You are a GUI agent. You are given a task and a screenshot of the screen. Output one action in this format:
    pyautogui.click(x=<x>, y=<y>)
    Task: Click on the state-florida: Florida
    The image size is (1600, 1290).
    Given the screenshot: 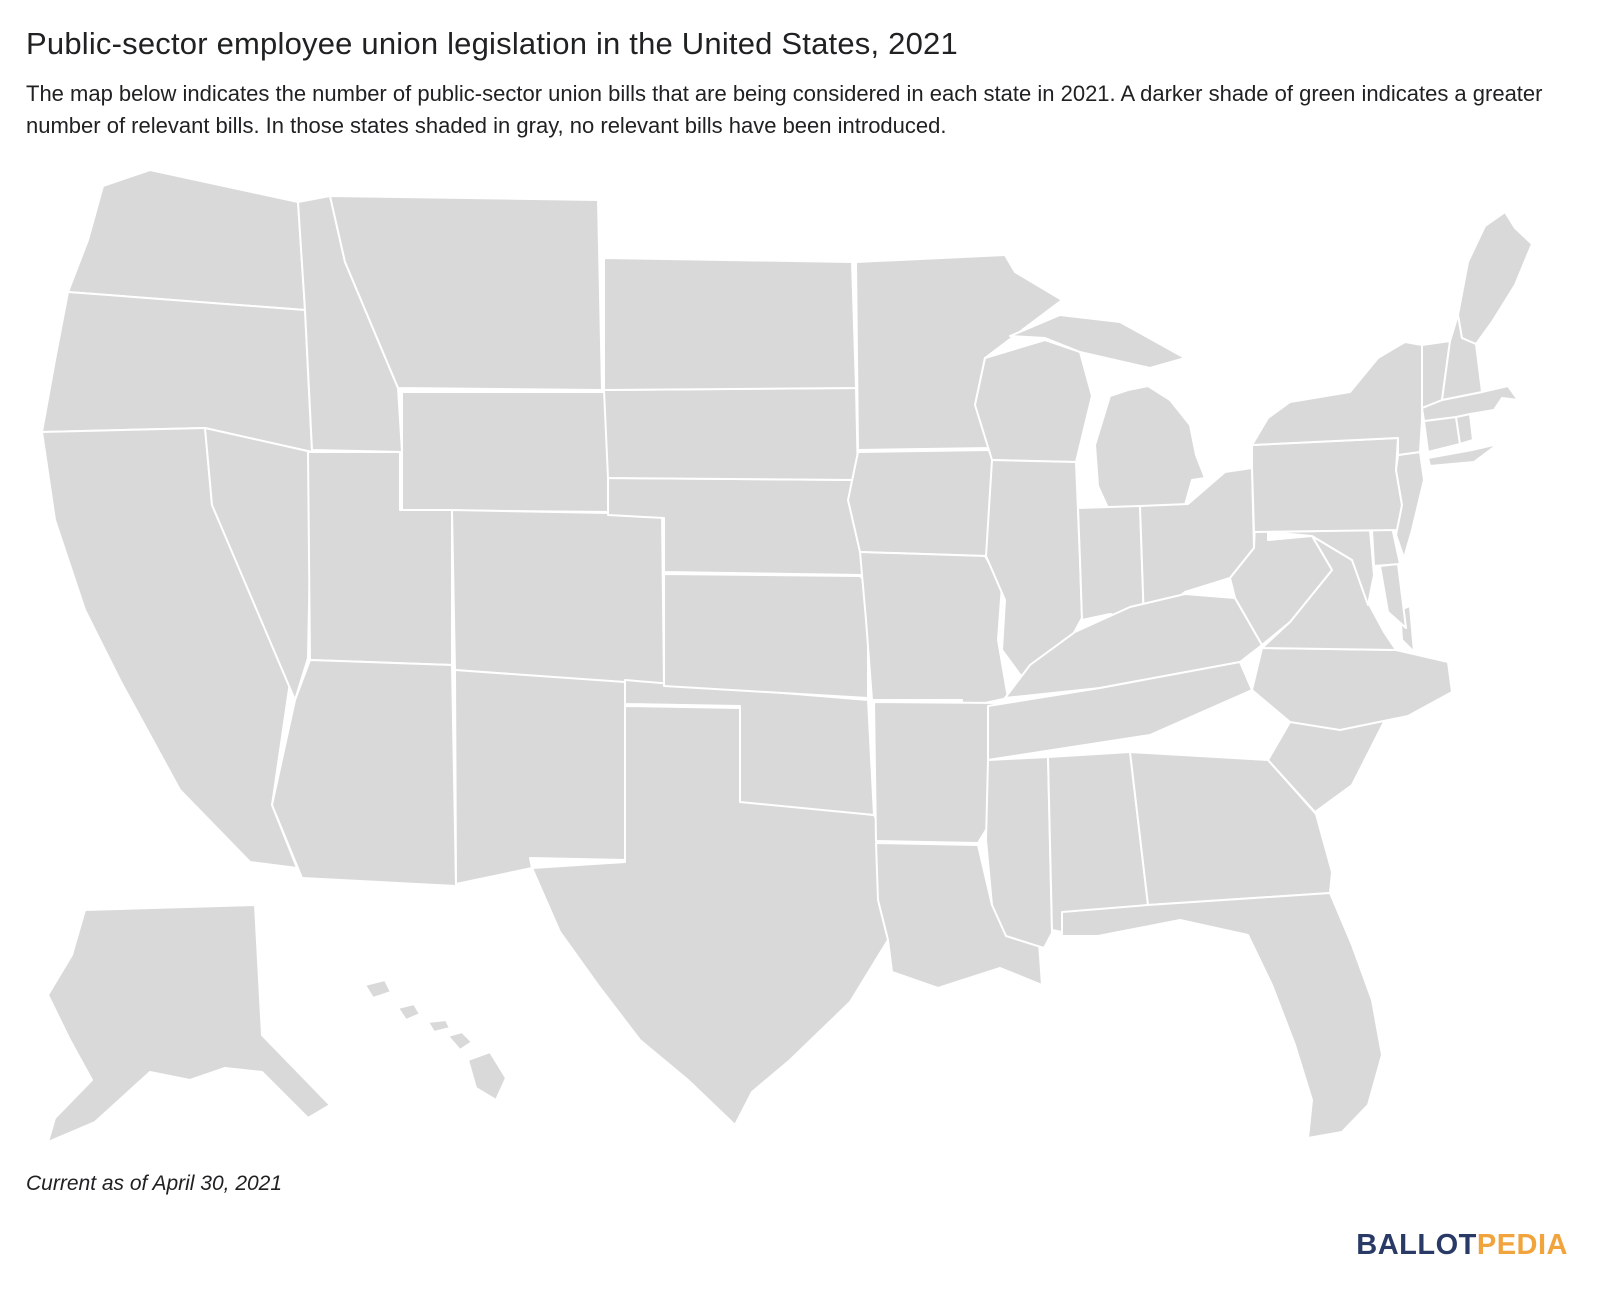 What is the action you would take?
    pyautogui.click(x=1222, y=1015)
    